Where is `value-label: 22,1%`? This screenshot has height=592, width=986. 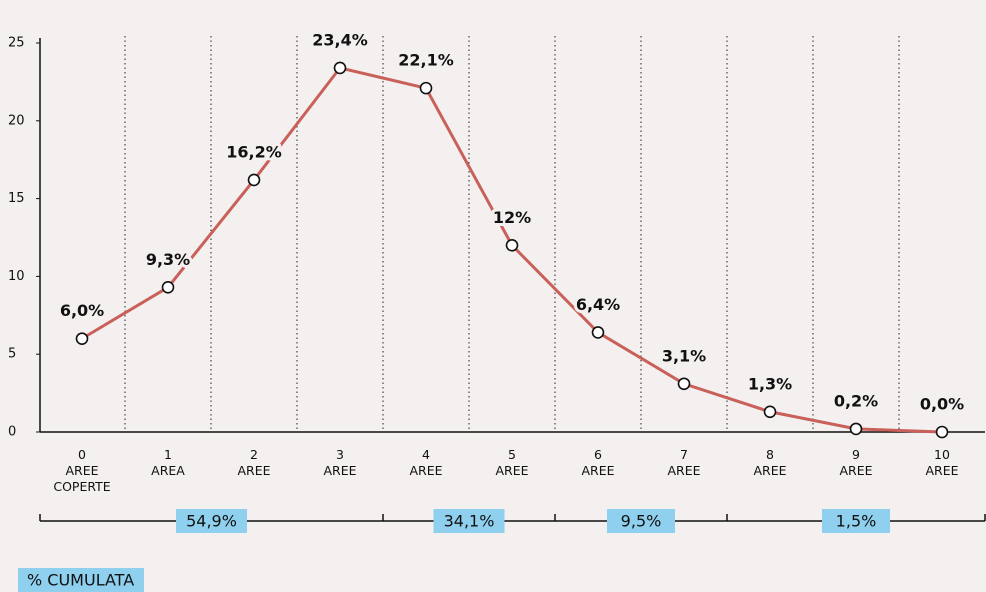 value-label: 22,1% is located at coordinates (426, 60).